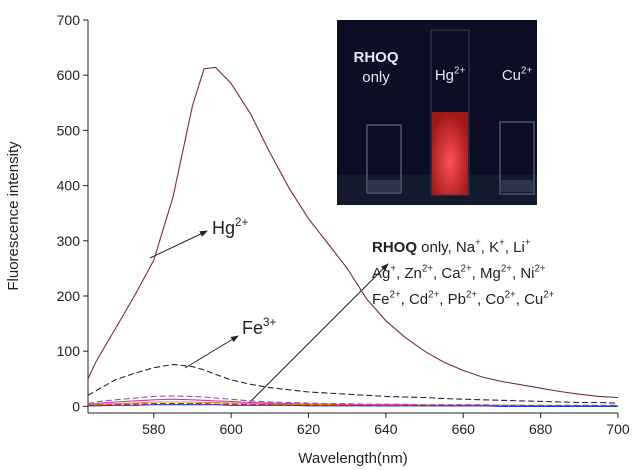 The width and height of the screenshot is (632, 470). I want to click on y-tick-label: 0, so click(76, 406).